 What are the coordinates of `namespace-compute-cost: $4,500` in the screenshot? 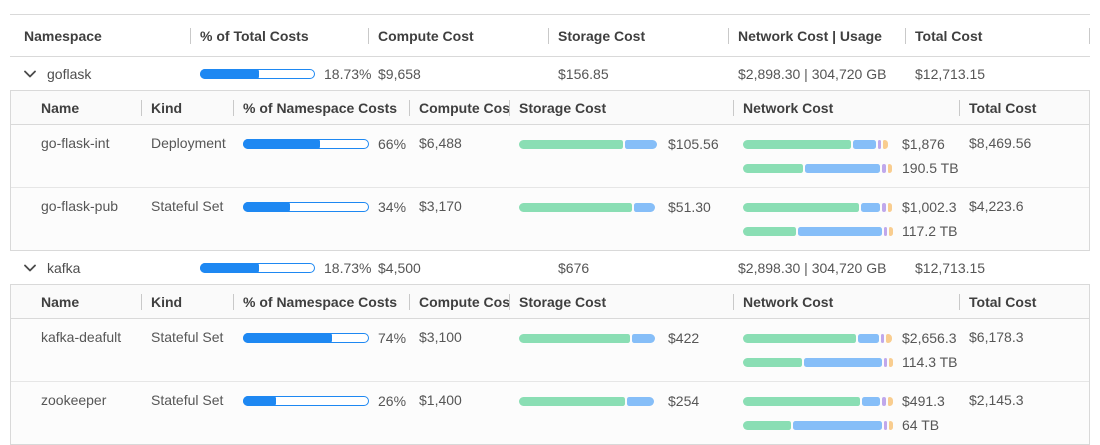 It's located at (399, 267).